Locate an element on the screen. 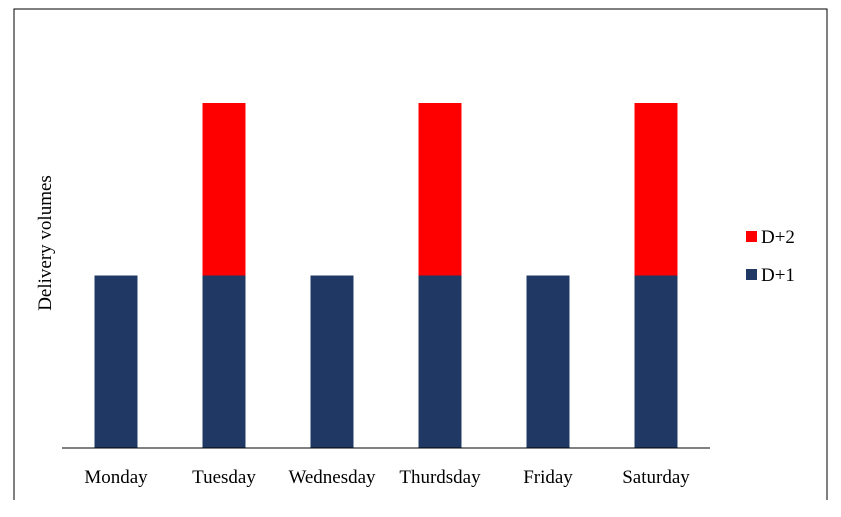 This screenshot has height=517, width=841. x-tick-label-friday: Friday is located at coordinates (548, 477).